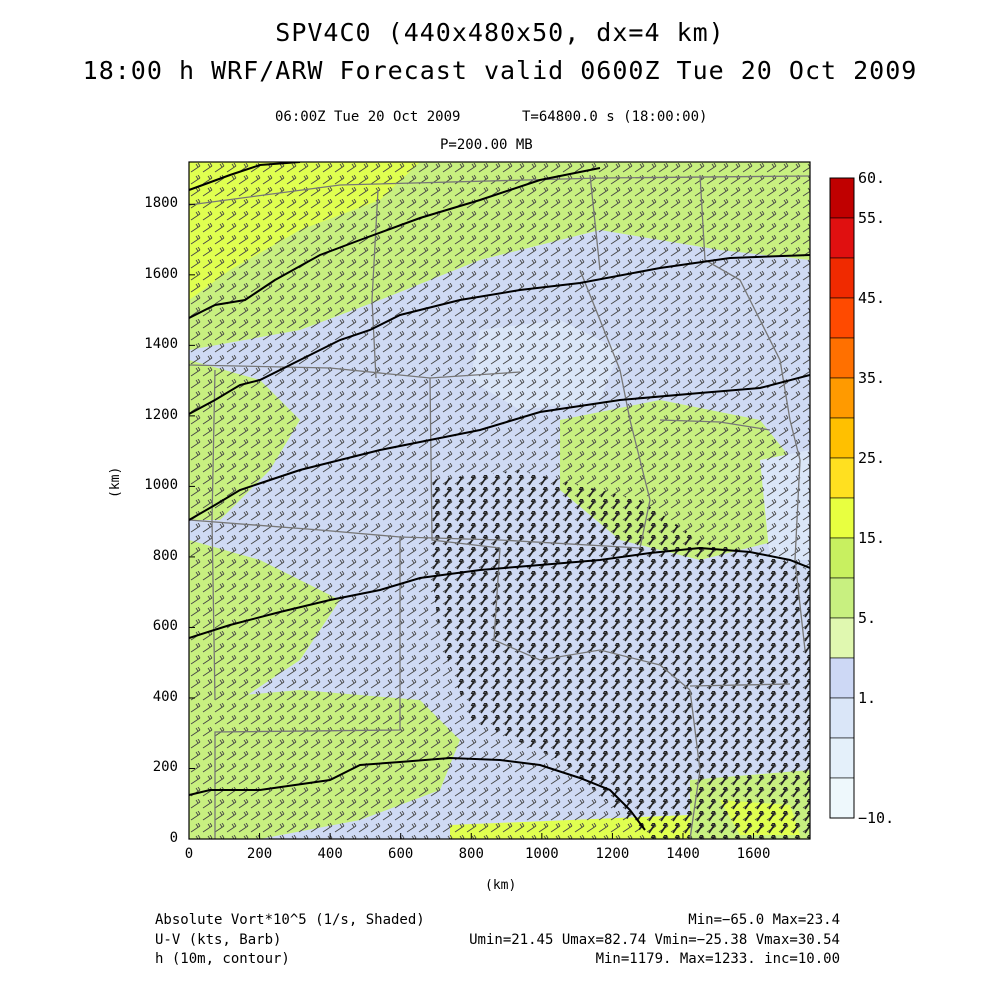 This screenshot has height=1000, width=1000. Describe the element at coordinates (218, 940) in the screenshot. I see `legend-var2: U-V (kts, Barb)` at that location.